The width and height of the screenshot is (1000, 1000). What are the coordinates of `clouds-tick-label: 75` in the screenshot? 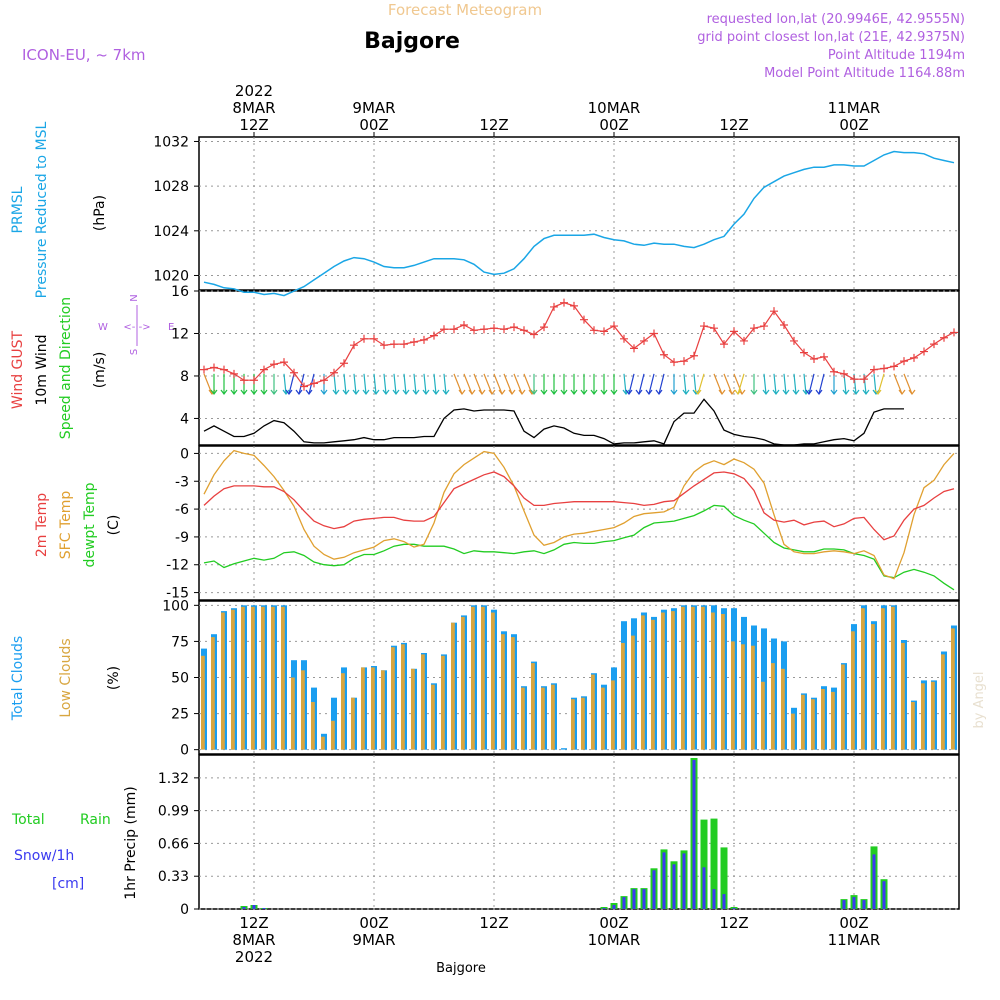 It's located at (180, 642).